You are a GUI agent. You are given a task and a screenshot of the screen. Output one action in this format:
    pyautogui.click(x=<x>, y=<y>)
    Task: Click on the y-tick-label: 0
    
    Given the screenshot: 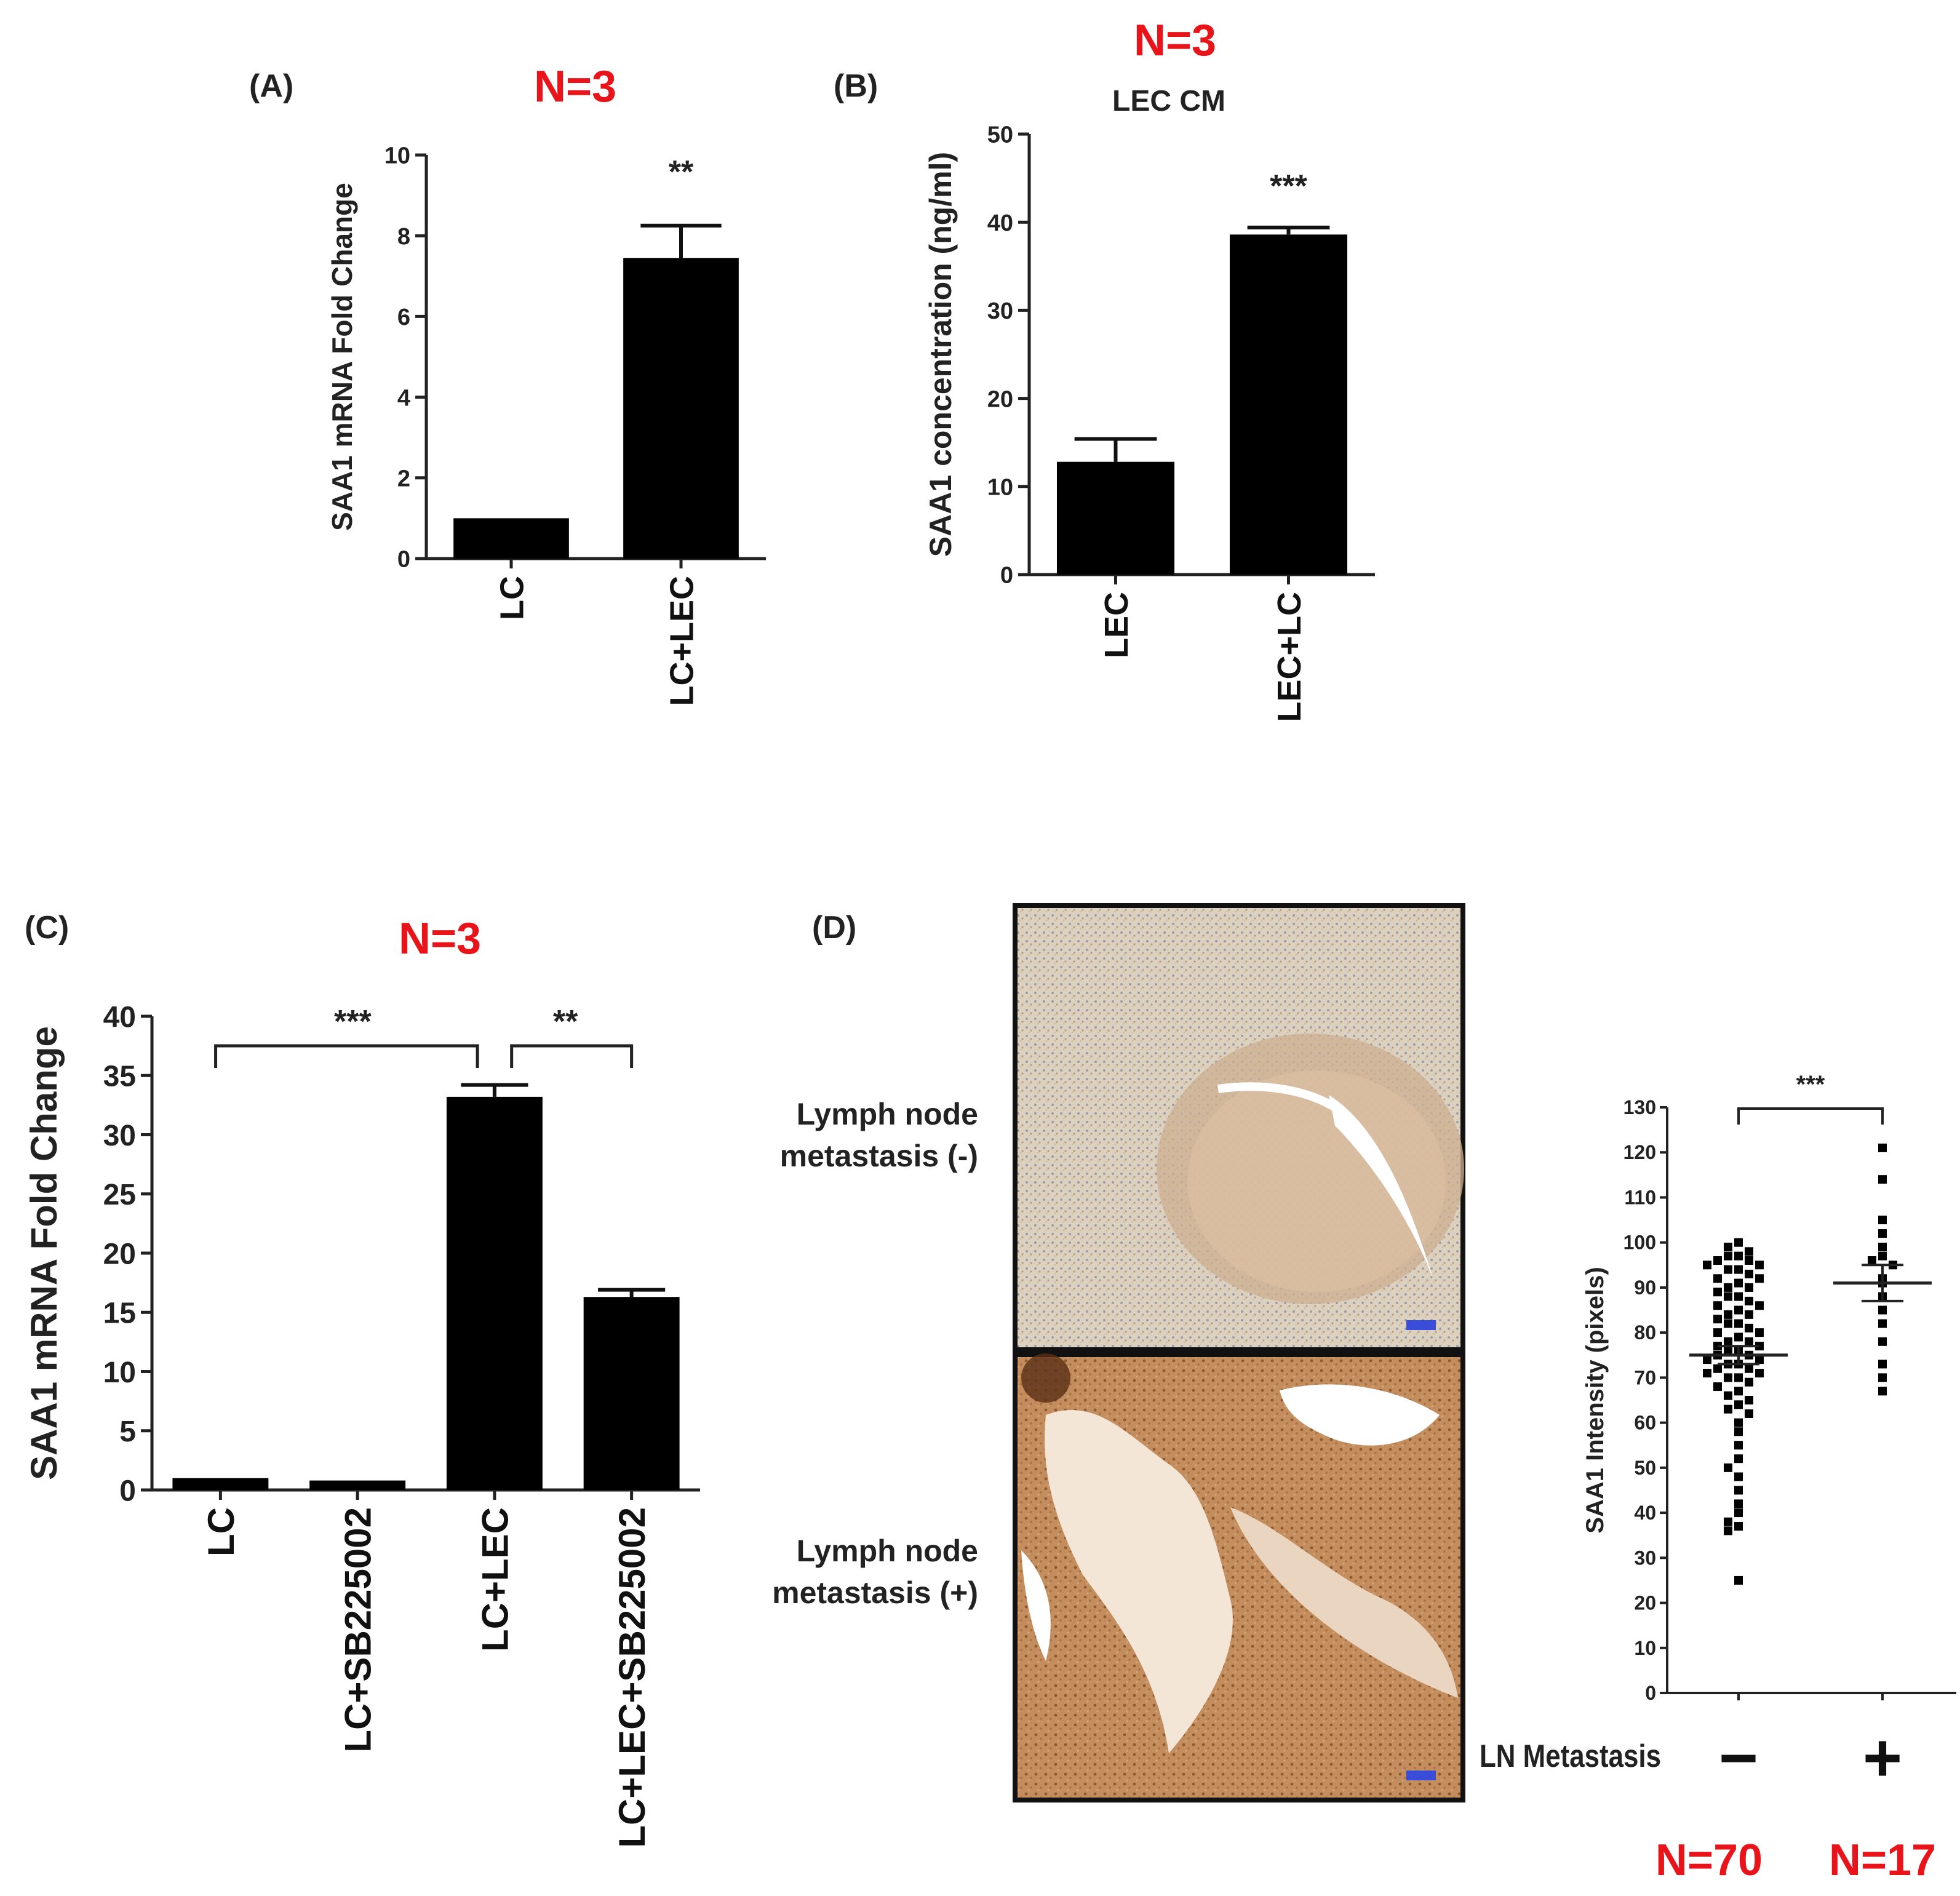 What is the action you would take?
    pyautogui.click(x=403, y=560)
    